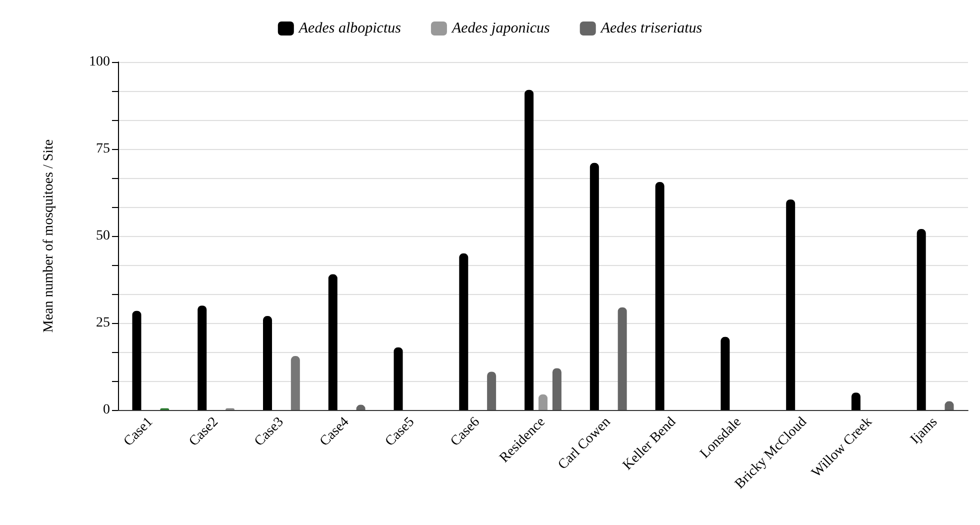  What do you see at coordinates (103, 236) in the screenshot?
I see `y-tick-label: 50` at bounding box center [103, 236].